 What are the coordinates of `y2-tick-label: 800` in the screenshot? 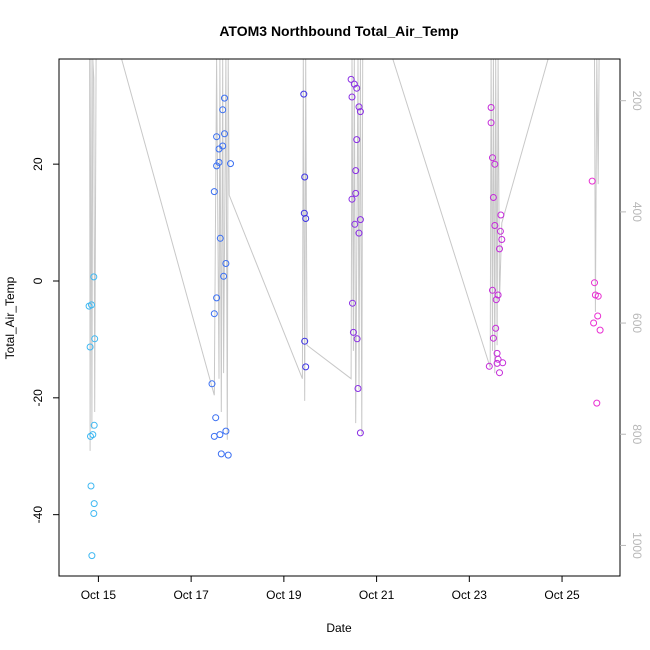 It's located at (637, 434).